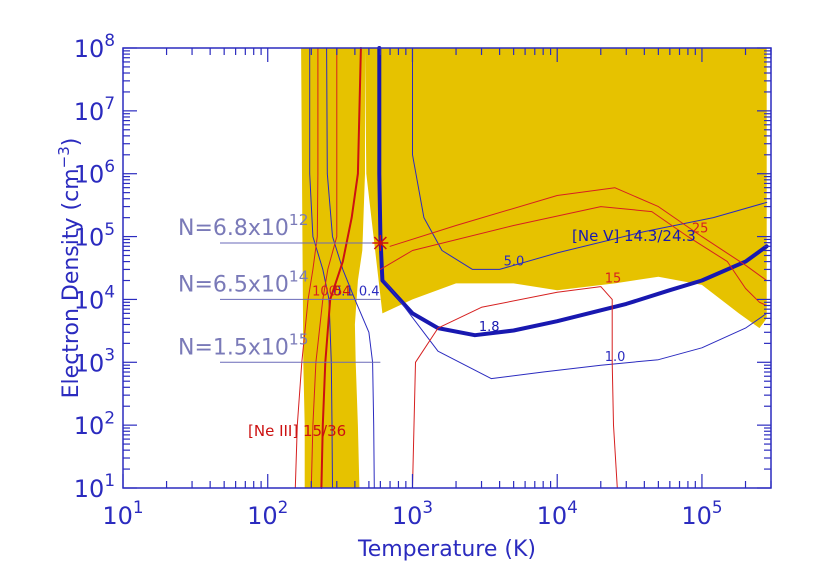  What do you see at coordinates (369, 291) in the screenshot?
I see `contour-label-2: 0.4` at bounding box center [369, 291].